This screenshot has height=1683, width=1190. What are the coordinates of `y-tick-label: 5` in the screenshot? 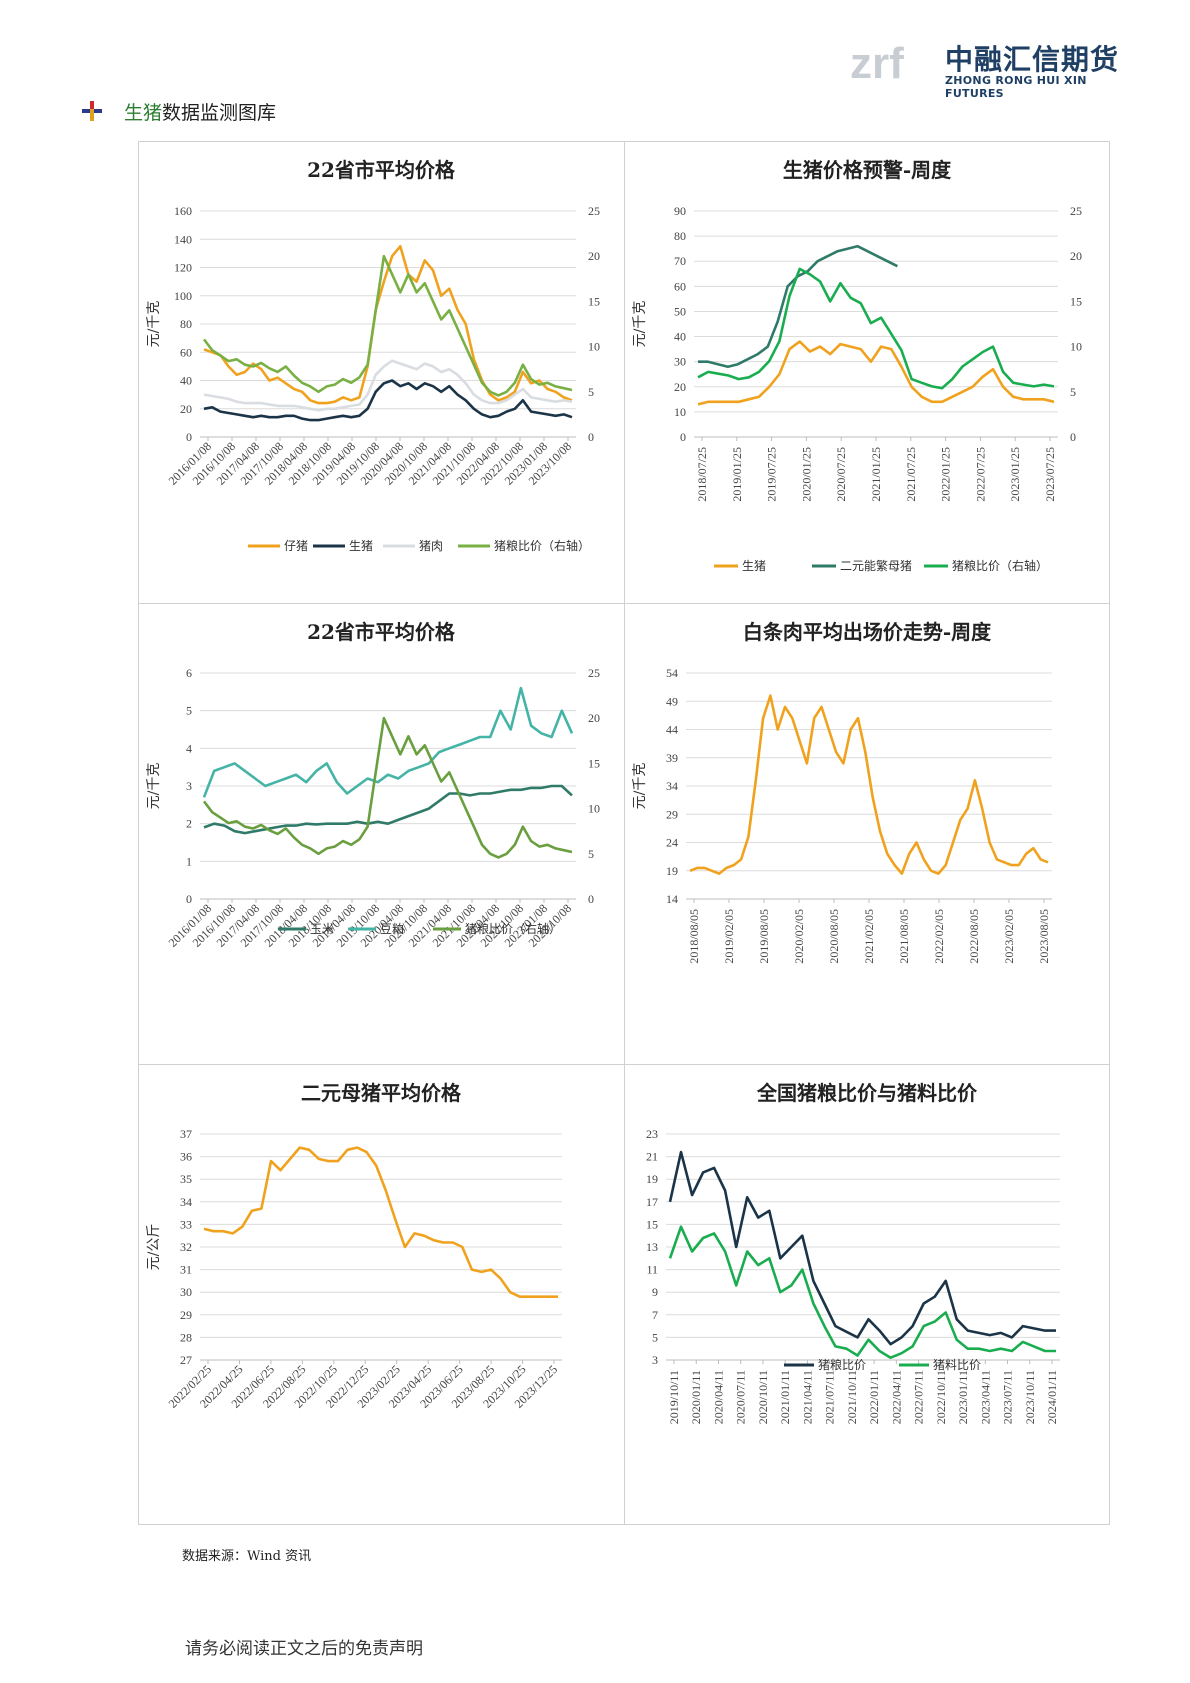 It's located at (189, 711).